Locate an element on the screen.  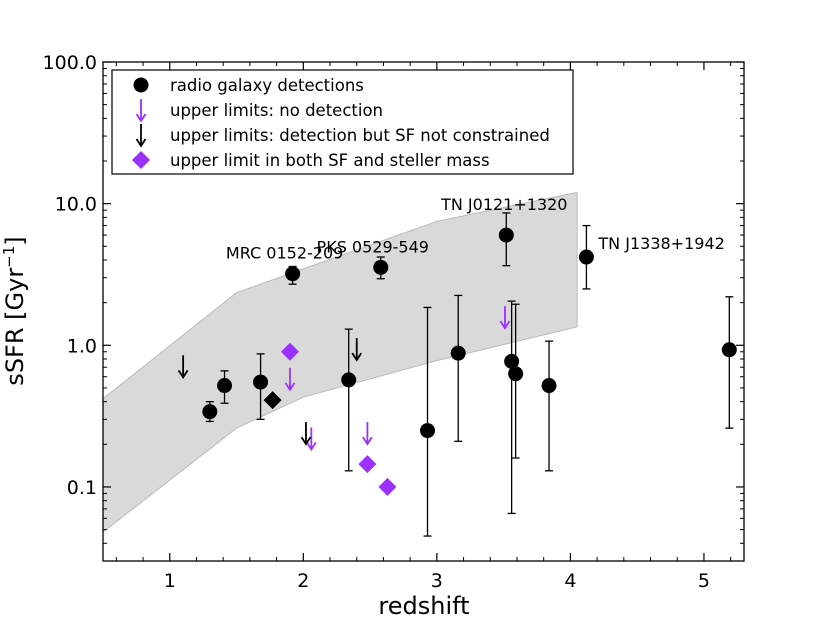
x-tick-label: 5 is located at coordinates (704, 581).